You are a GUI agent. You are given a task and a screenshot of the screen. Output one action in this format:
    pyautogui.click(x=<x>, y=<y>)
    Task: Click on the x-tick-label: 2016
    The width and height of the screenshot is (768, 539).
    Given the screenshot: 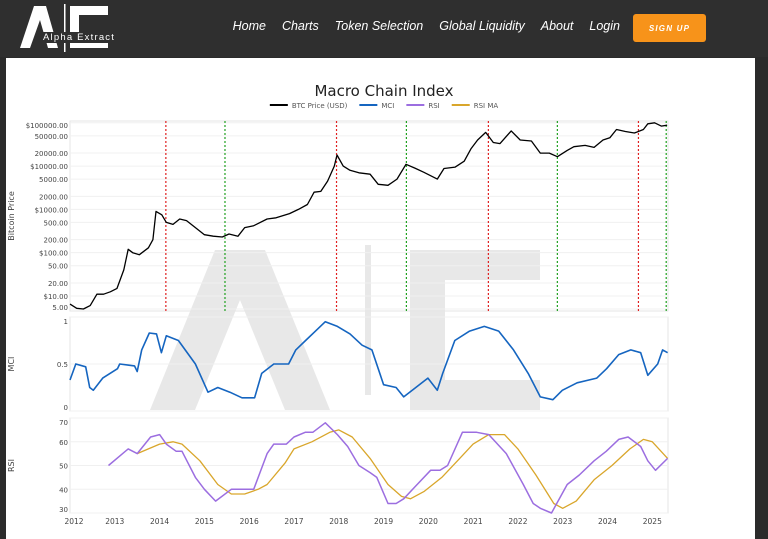 What is the action you would take?
    pyautogui.click(x=249, y=521)
    